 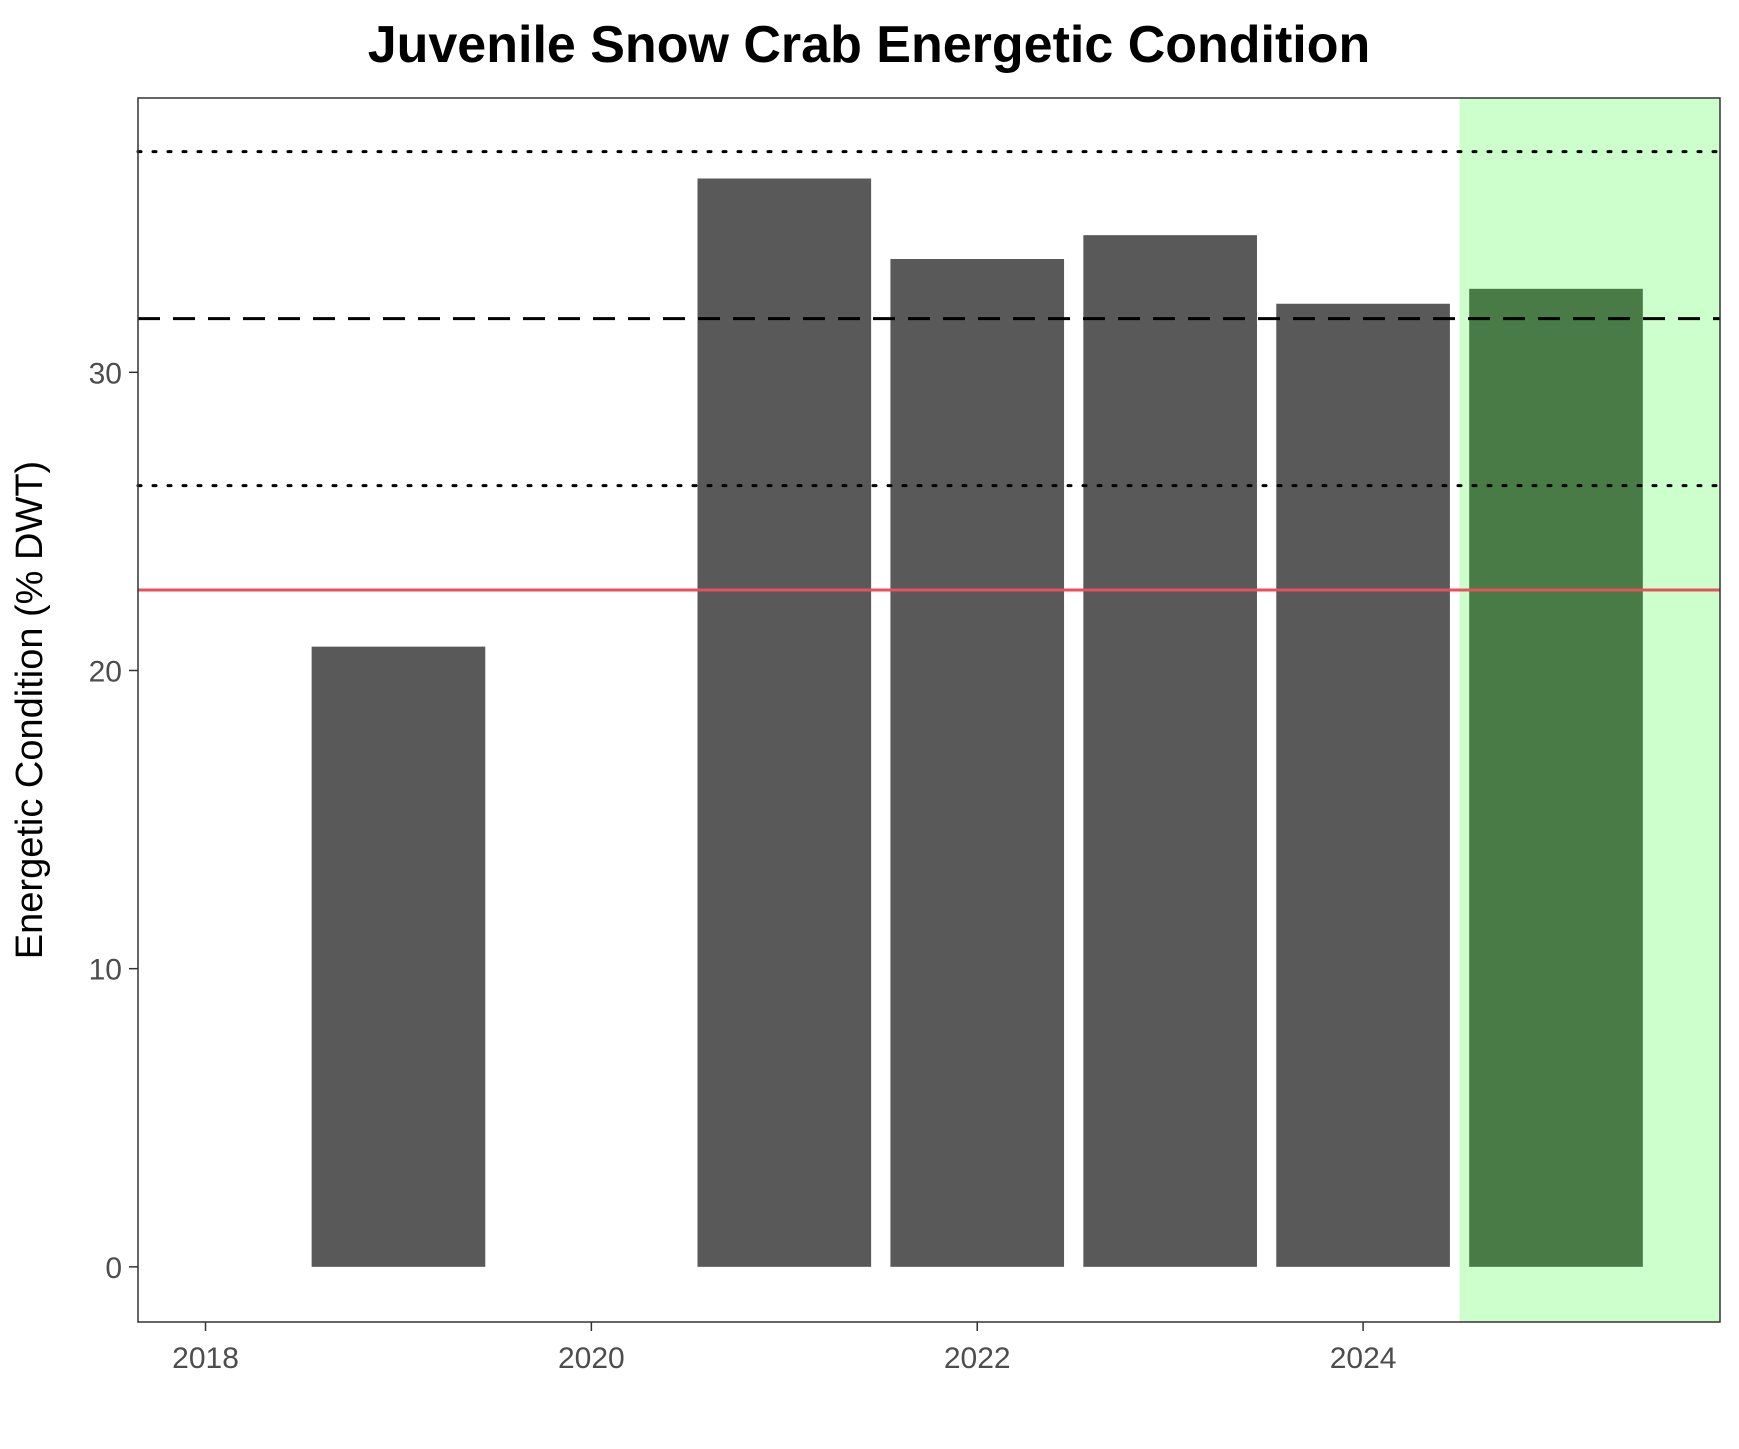 What do you see at coordinates (398, 956) in the screenshot?
I see `bar-2019` at bounding box center [398, 956].